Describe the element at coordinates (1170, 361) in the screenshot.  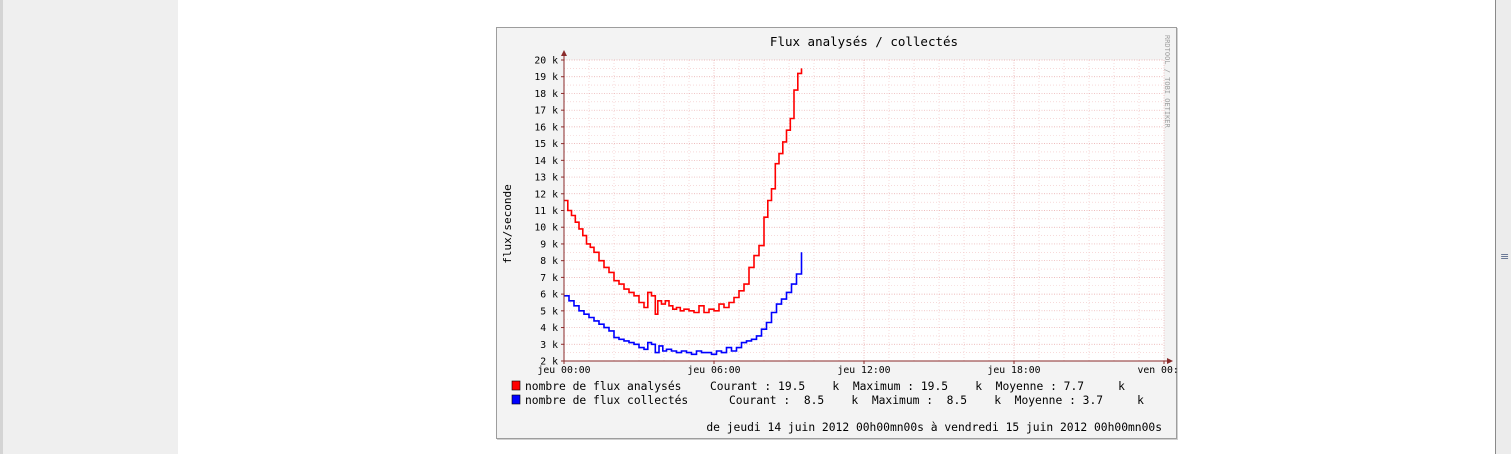
I see `x-axis-arrow` at that location.